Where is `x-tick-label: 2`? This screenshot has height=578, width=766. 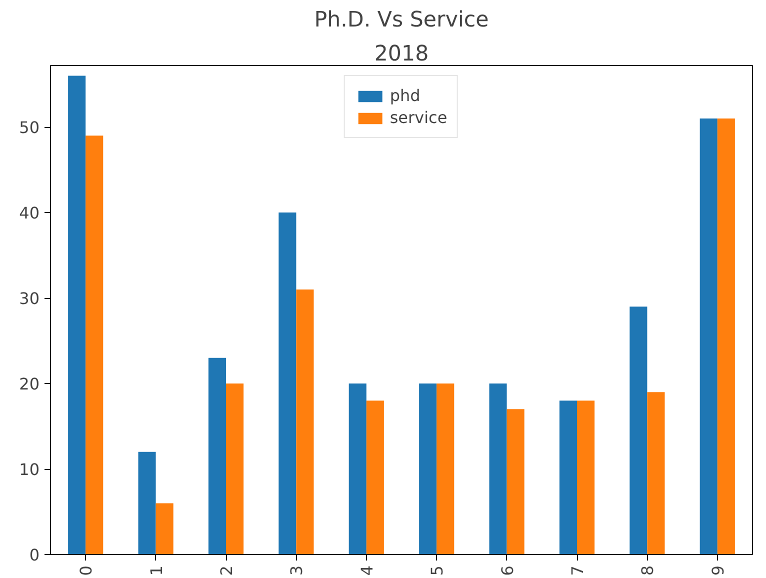
x-tick-label: 2 is located at coordinates (226, 570).